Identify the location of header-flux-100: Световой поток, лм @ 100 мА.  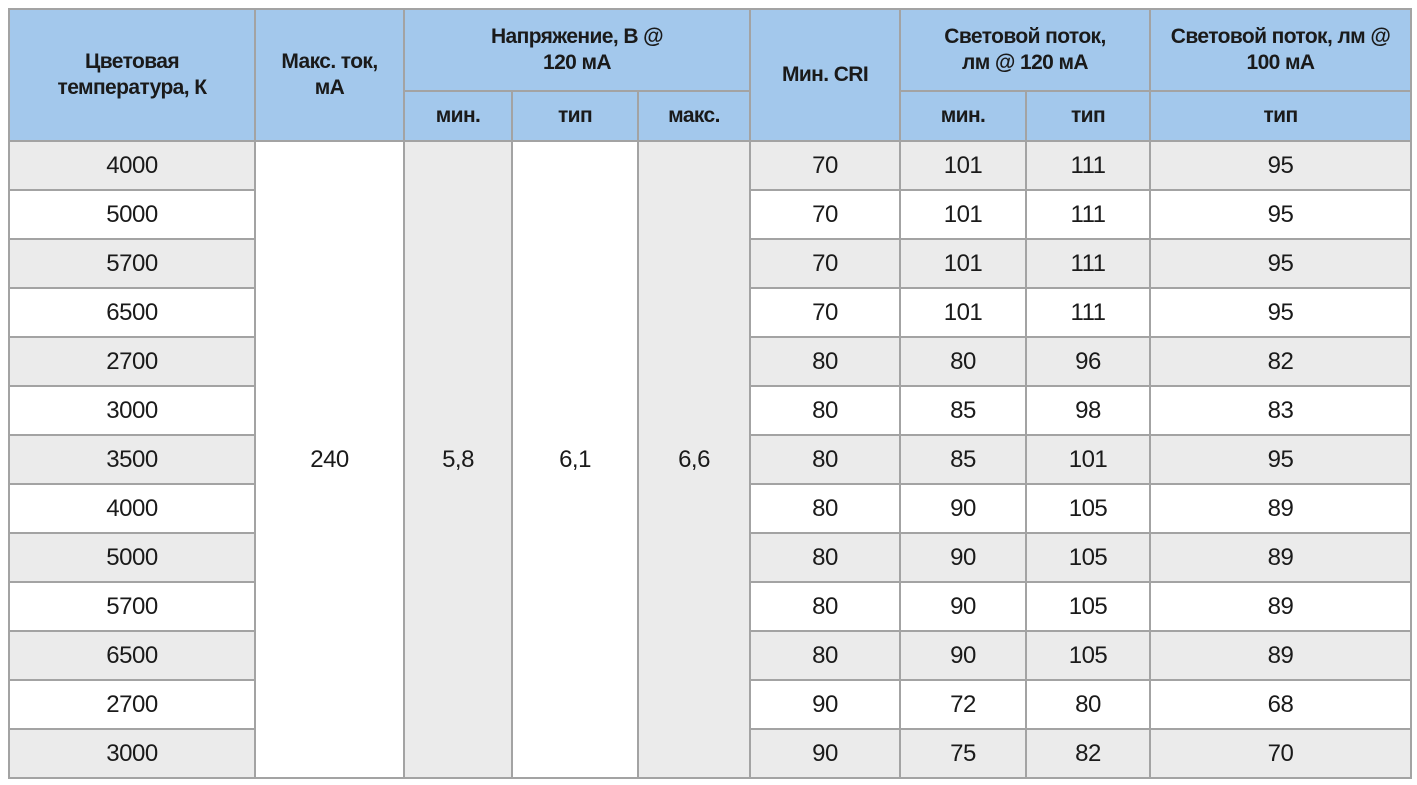
(1281, 50).